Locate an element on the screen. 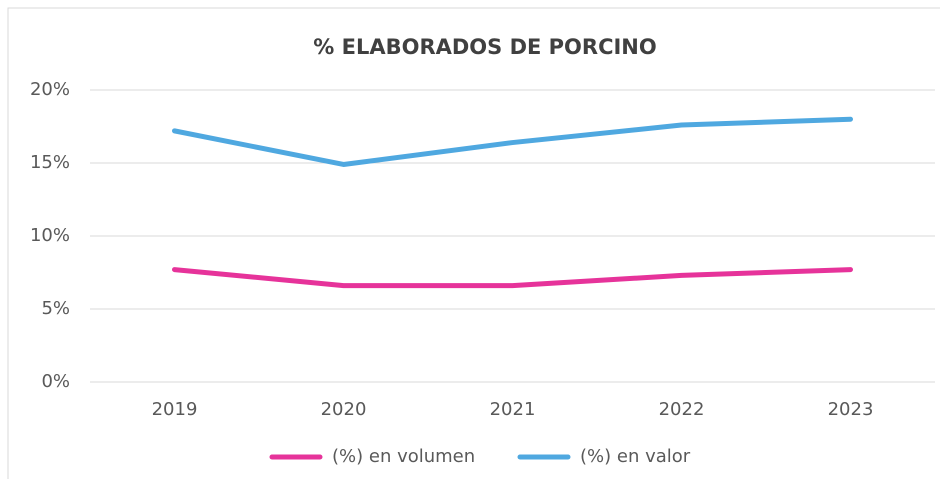 This screenshot has width=940, height=479. y-tick-label: 5% is located at coordinates (55, 308).